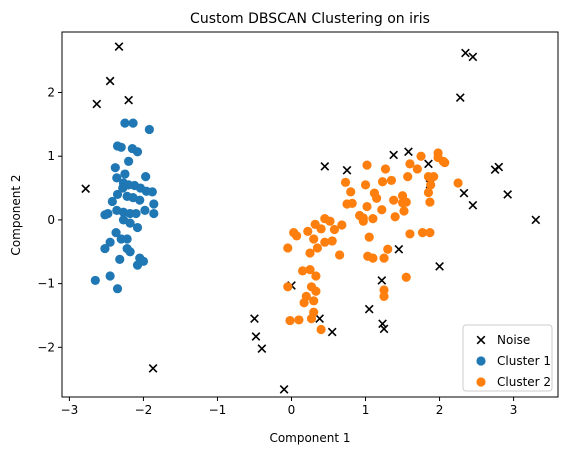 Image resolution: width=565 pixels, height=455 pixels. I want to click on legend: Noise Cluster 1 Cluster 2, so click(507, 358).